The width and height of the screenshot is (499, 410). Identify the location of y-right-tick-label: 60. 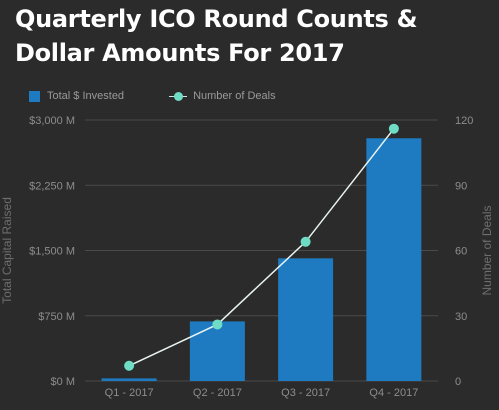
(461, 252).